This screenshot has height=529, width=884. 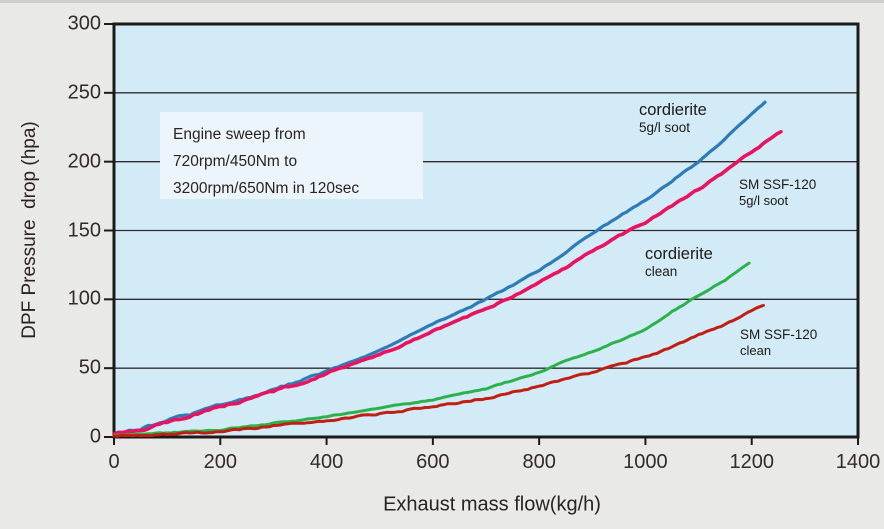 What do you see at coordinates (442, 1) in the screenshot?
I see `top-border-strip` at bounding box center [442, 1].